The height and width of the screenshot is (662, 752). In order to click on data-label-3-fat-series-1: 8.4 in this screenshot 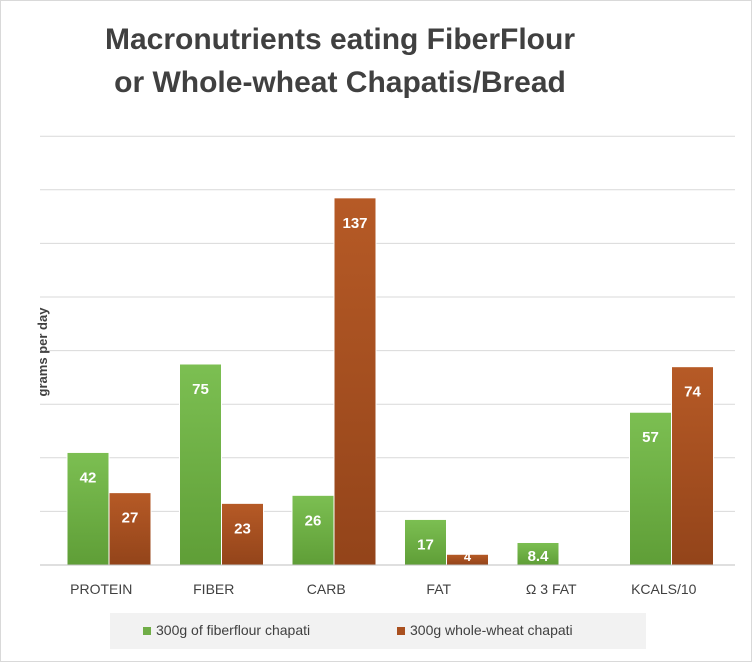, I will do `click(539, 556)`.